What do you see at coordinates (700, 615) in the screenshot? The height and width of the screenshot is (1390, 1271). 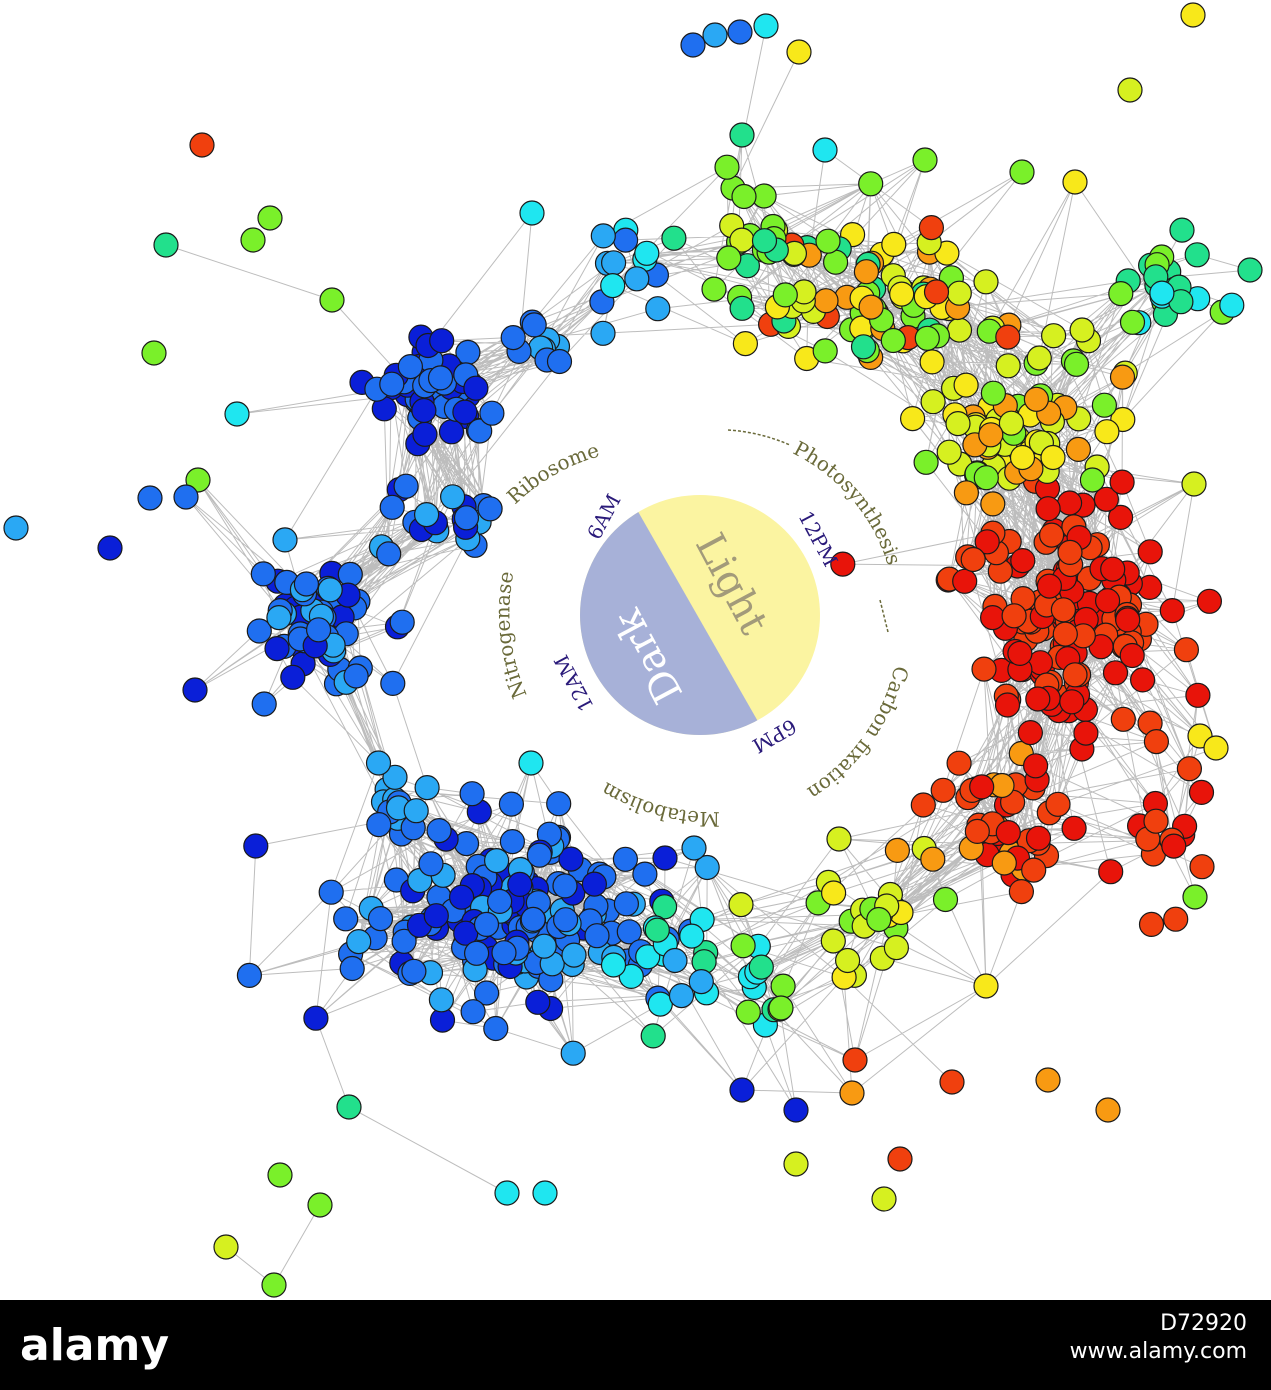 I see `day-night-clock: Light Dark` at bounding box center [700, 615].